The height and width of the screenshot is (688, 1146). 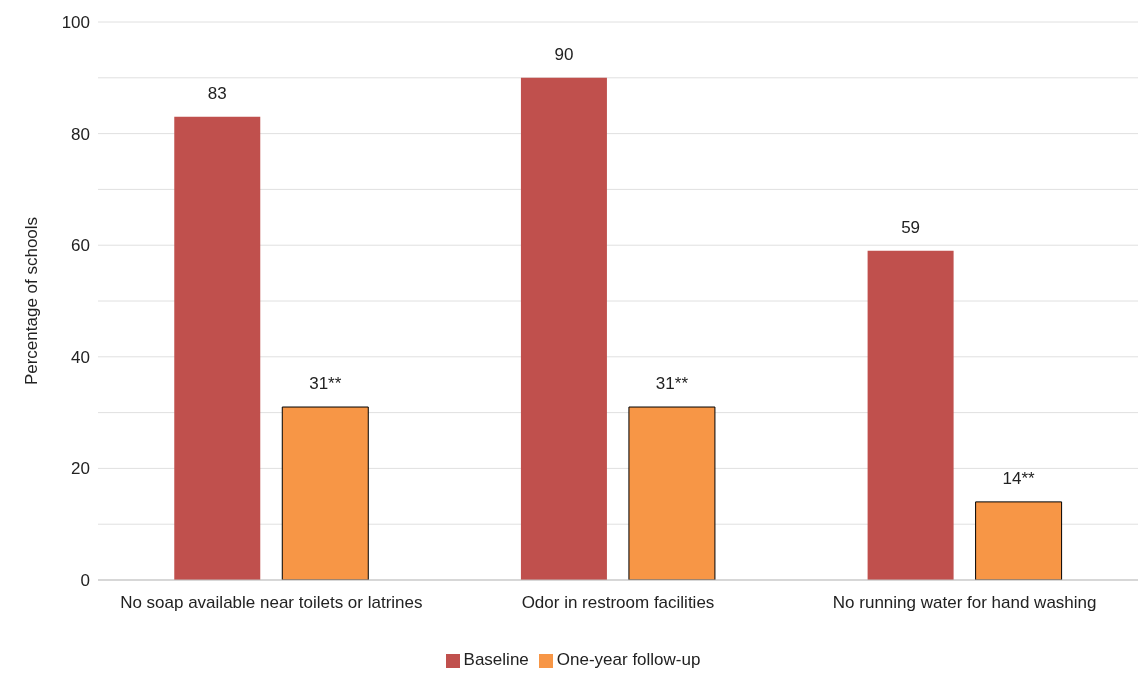 I want to click on x-tick-label: No running water for hand washing, so click(x=964, y=603).